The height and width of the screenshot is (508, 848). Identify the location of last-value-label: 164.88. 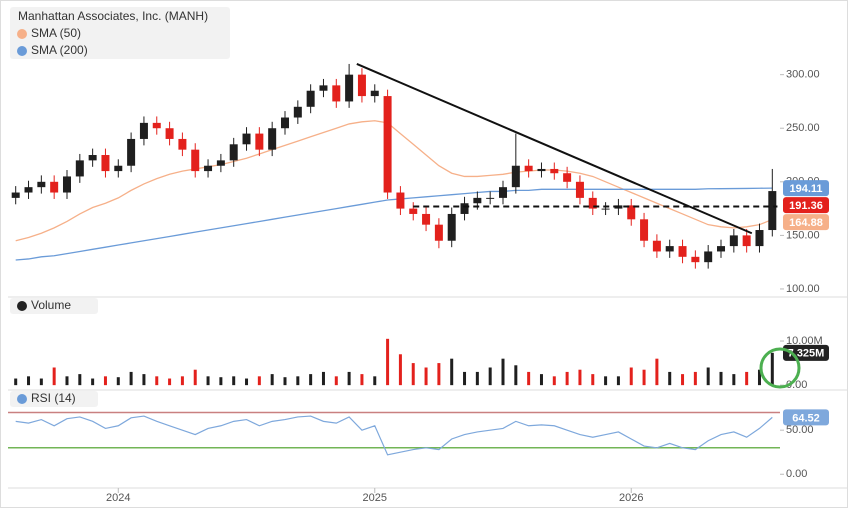
(806, 223).